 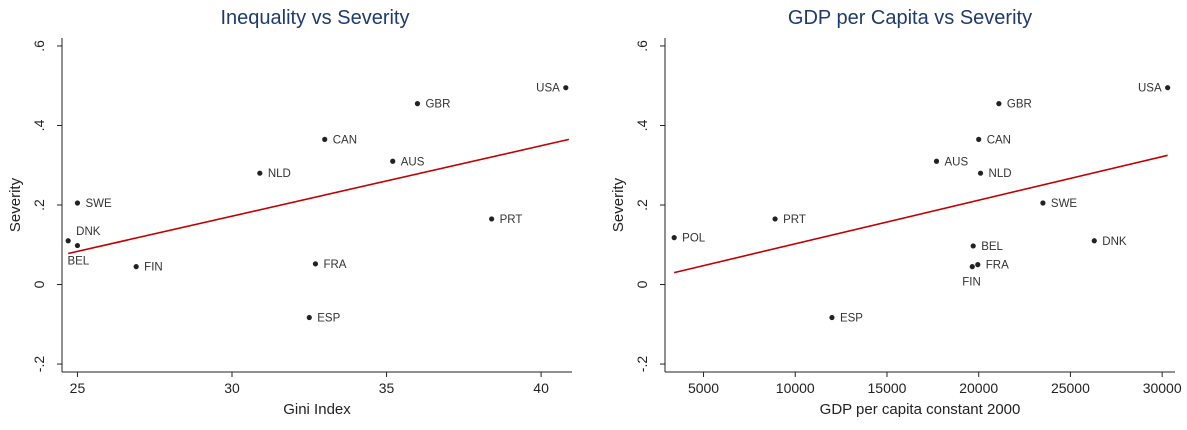 What do you see at coordinates (541, 388) in the screenshot?
I see `x-tick-label: 40` at bounding box center [541, 388].